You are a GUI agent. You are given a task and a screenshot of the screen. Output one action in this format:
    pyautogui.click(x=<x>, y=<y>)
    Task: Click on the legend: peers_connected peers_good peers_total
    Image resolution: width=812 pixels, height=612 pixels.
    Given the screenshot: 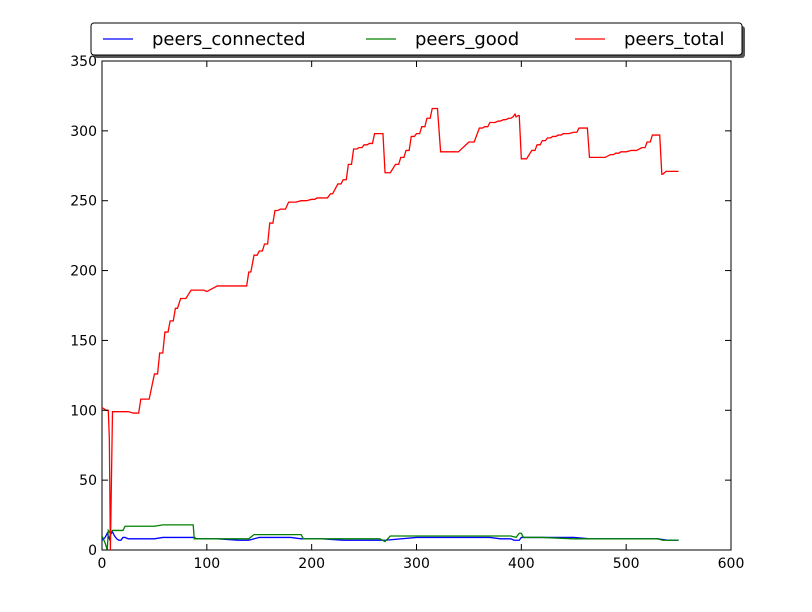 What is the action you would take?
    pyautogui.click(x=417, y=40)
    